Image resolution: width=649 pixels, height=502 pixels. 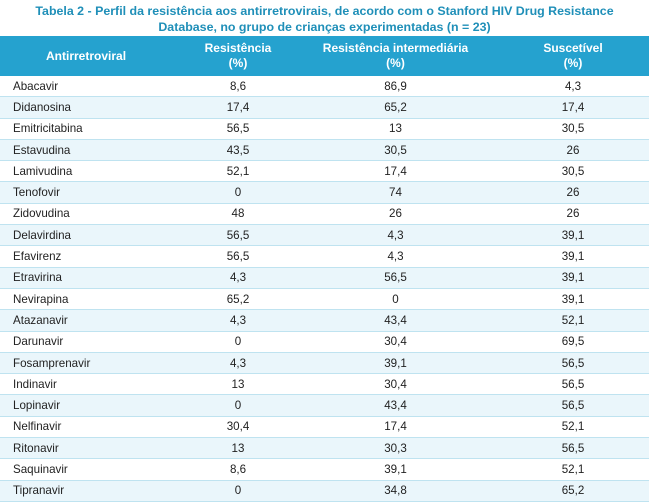 What do you see at coordinates (91, 469) in the screenshot?
I see `drug-name: Saquinavir` at bounding box center [91, 469].